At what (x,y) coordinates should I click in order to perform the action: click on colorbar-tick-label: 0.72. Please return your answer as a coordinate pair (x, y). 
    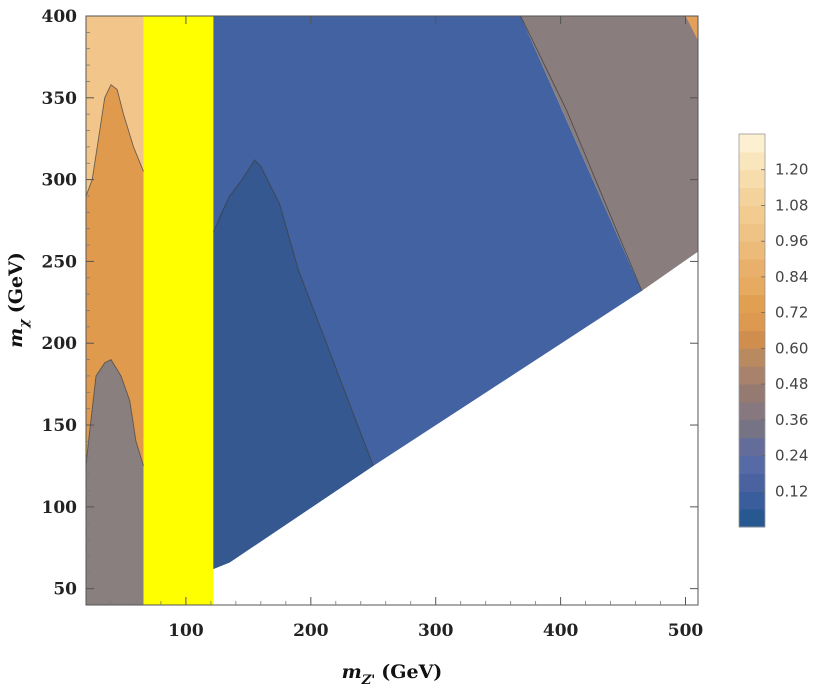
    Looking at the image, I should click on (791, 313).